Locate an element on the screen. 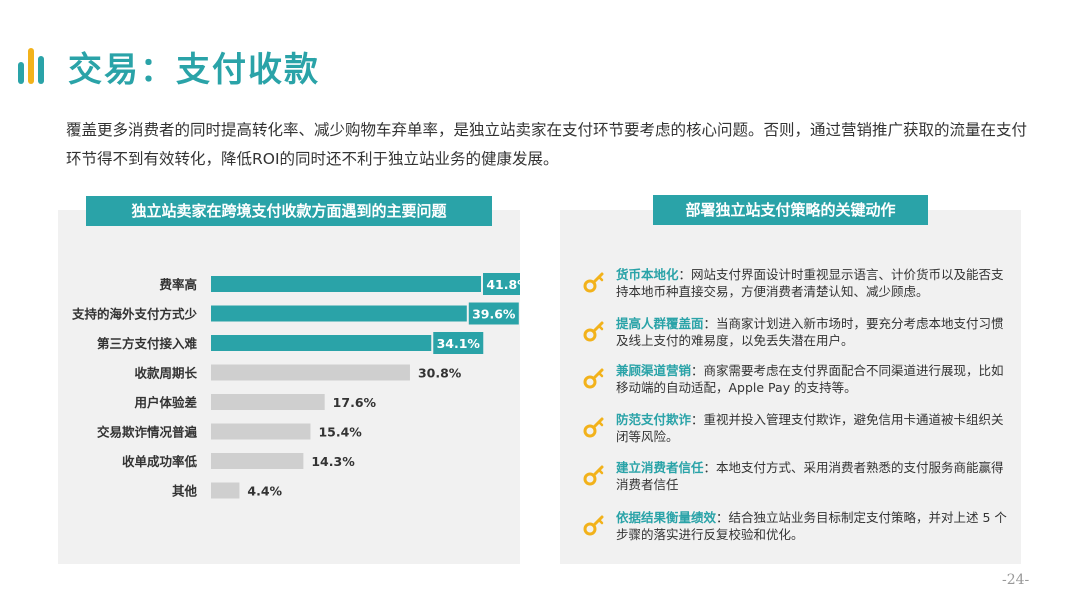 The width and height of the screenshot is (1080, 608). action-text: 建立消费者信任：本地支付方式、采用消费者熟悉的支付服务商能赢得消费者信任 is located at coordinates (813, 476).